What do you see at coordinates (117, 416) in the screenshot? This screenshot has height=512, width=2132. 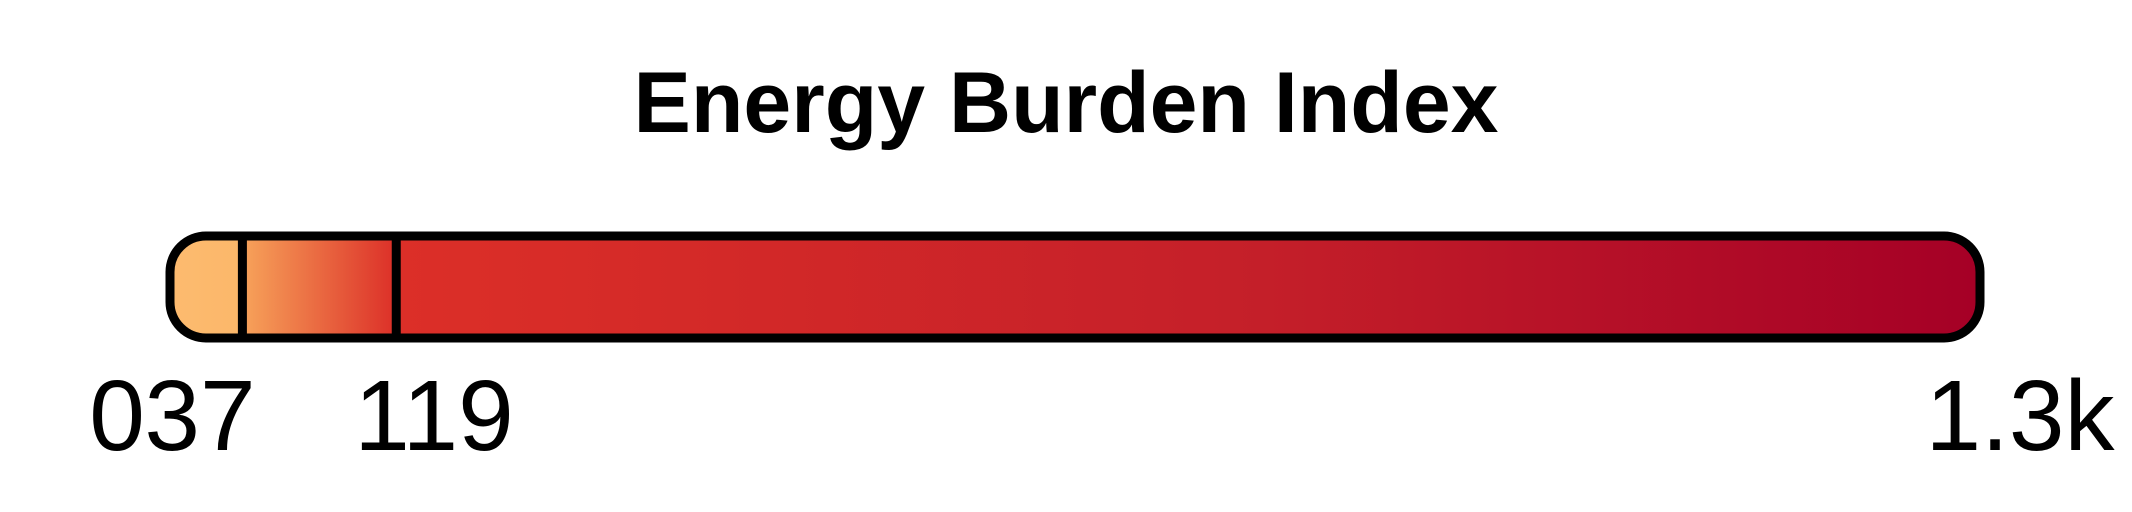 I see `legend-tick-label-1: 0` at bounding box center [117, 416].